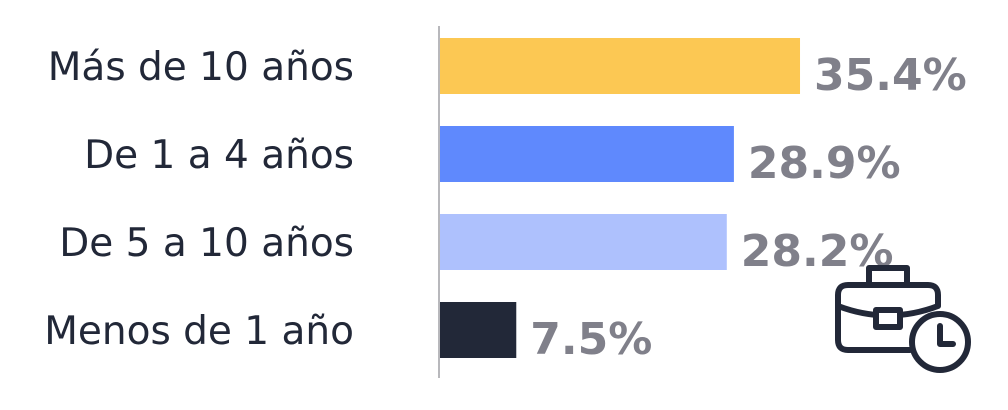  Describe the element at coordinates (201, 67) in the screenshot. I see `category-label-0: Más de 10 años` at that location.